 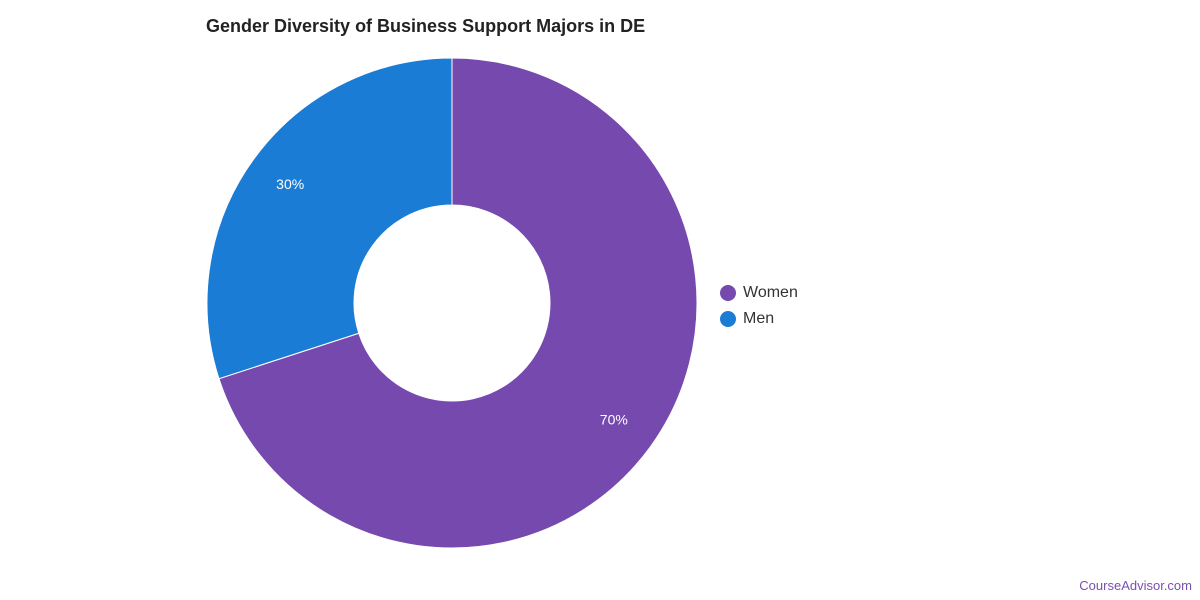 What do you see at coordinates (1135, 585) in the screenshot?
I see `courseadvisor-watermark: CourseAdvisor.com` at bounding box center [1135, 585].